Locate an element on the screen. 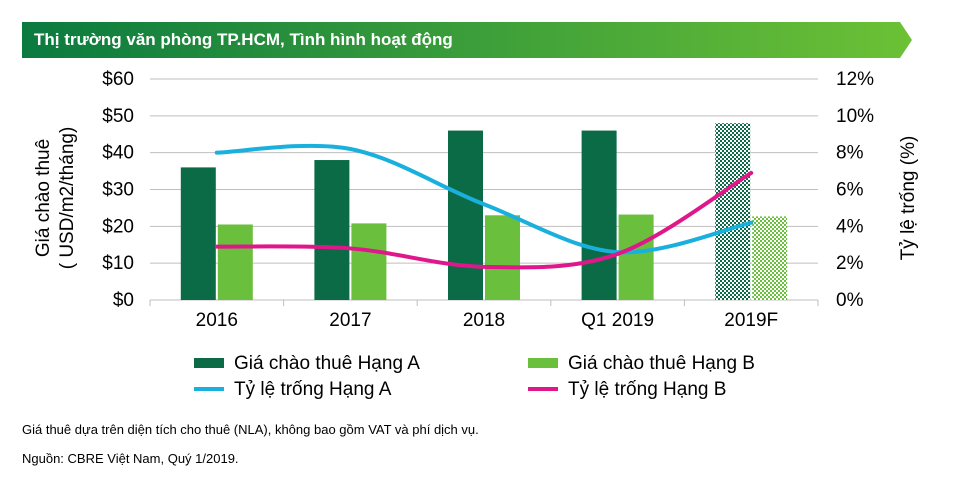 Image resolution: width=960 pixels, height=481 pixels. line-vacancy-grade-a is located at coordinates (484, 199).